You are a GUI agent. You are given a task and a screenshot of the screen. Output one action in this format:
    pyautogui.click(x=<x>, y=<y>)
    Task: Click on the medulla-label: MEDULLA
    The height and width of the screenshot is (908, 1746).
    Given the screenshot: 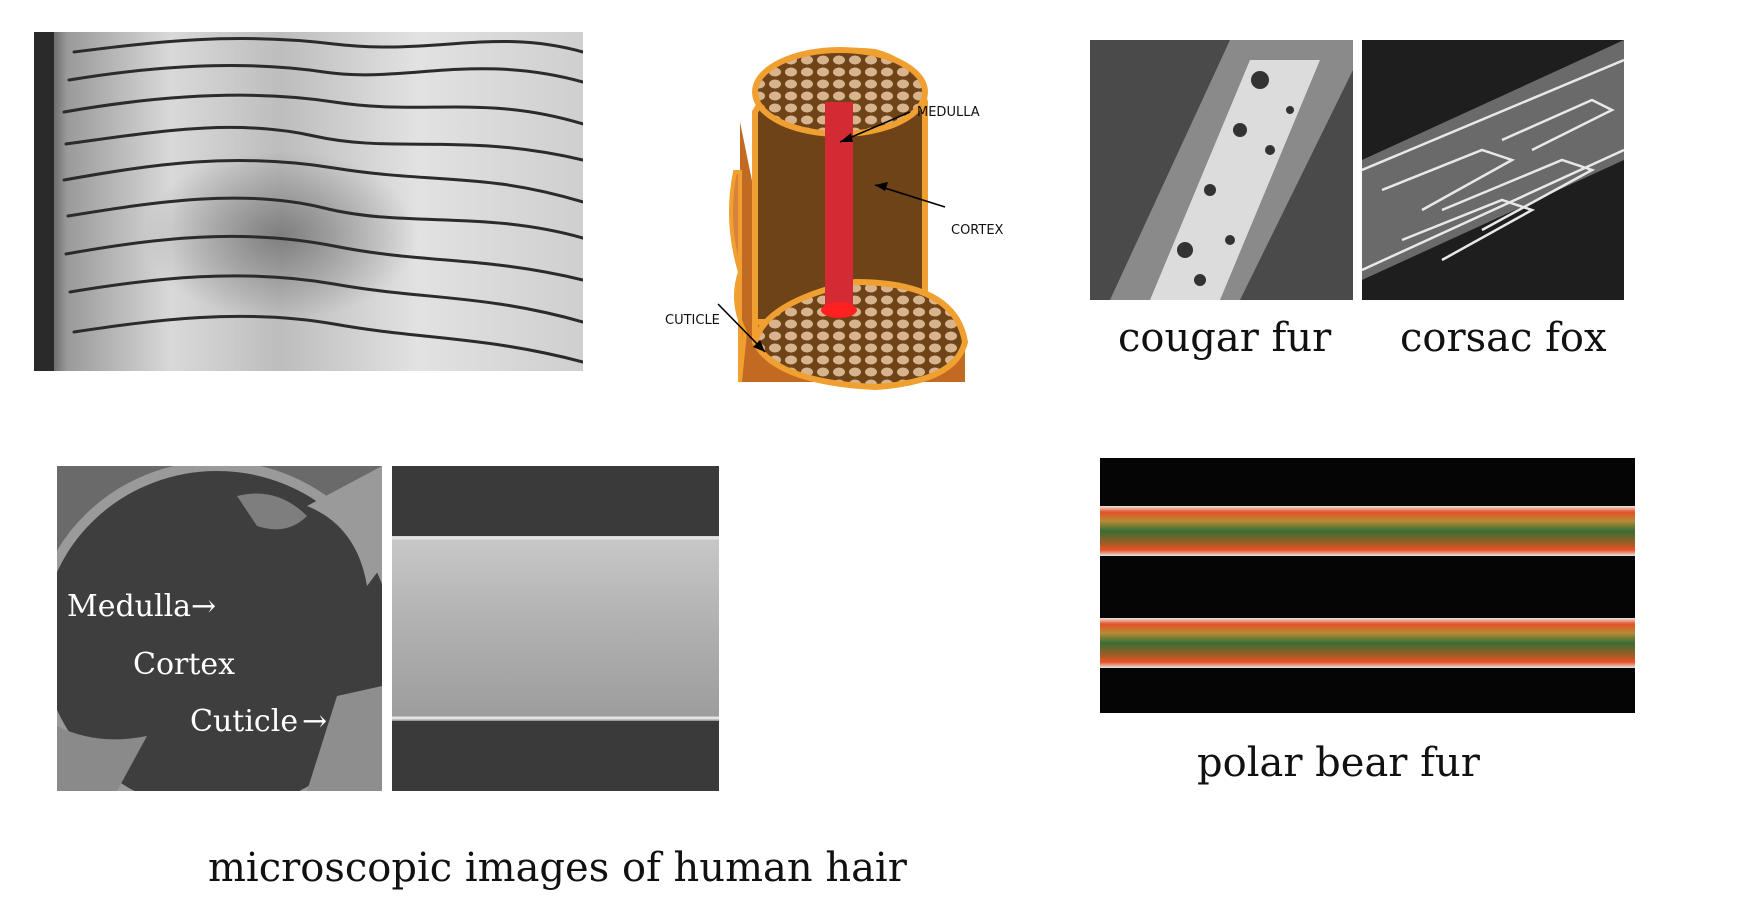 What is the action you would take?
    pyautogui.click(x=948, y=112)
    